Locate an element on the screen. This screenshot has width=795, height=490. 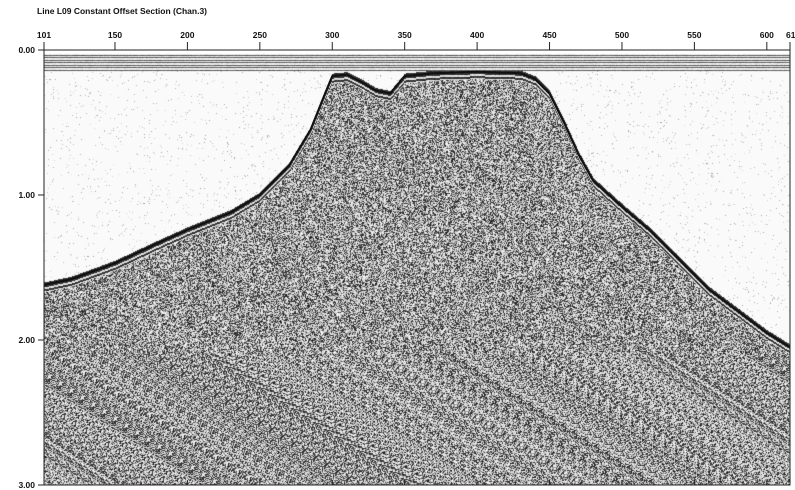
y-tick-label: 3.00 is located at coordinates (26, 485).